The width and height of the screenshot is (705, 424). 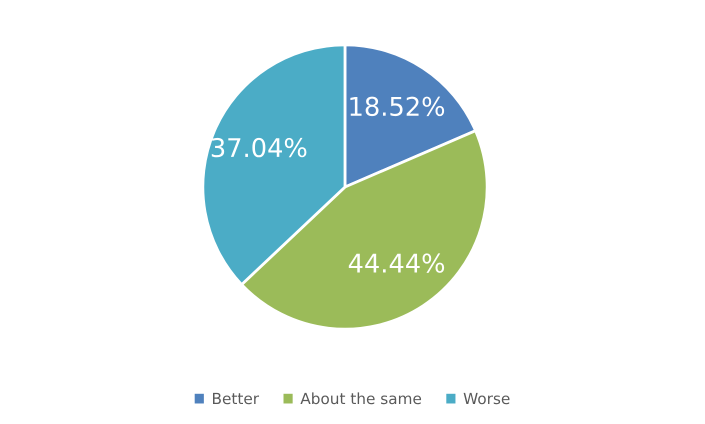 What do you see at coordinates (236, 398) in the screenshot?
I see `legend-label: Better` at bounding box center [236, 398].